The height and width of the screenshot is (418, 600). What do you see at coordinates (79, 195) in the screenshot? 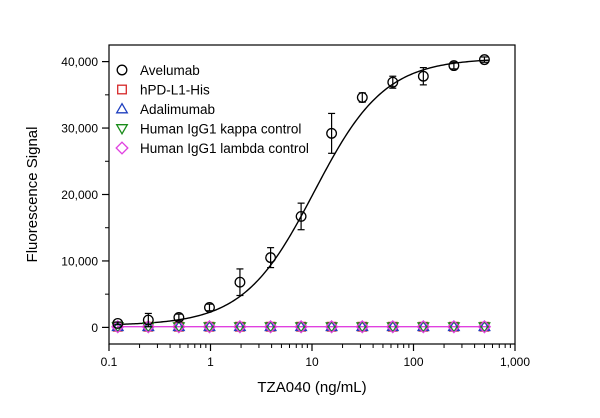
I see `y-tick-label: 20,000` at bounding box center [79, 195].